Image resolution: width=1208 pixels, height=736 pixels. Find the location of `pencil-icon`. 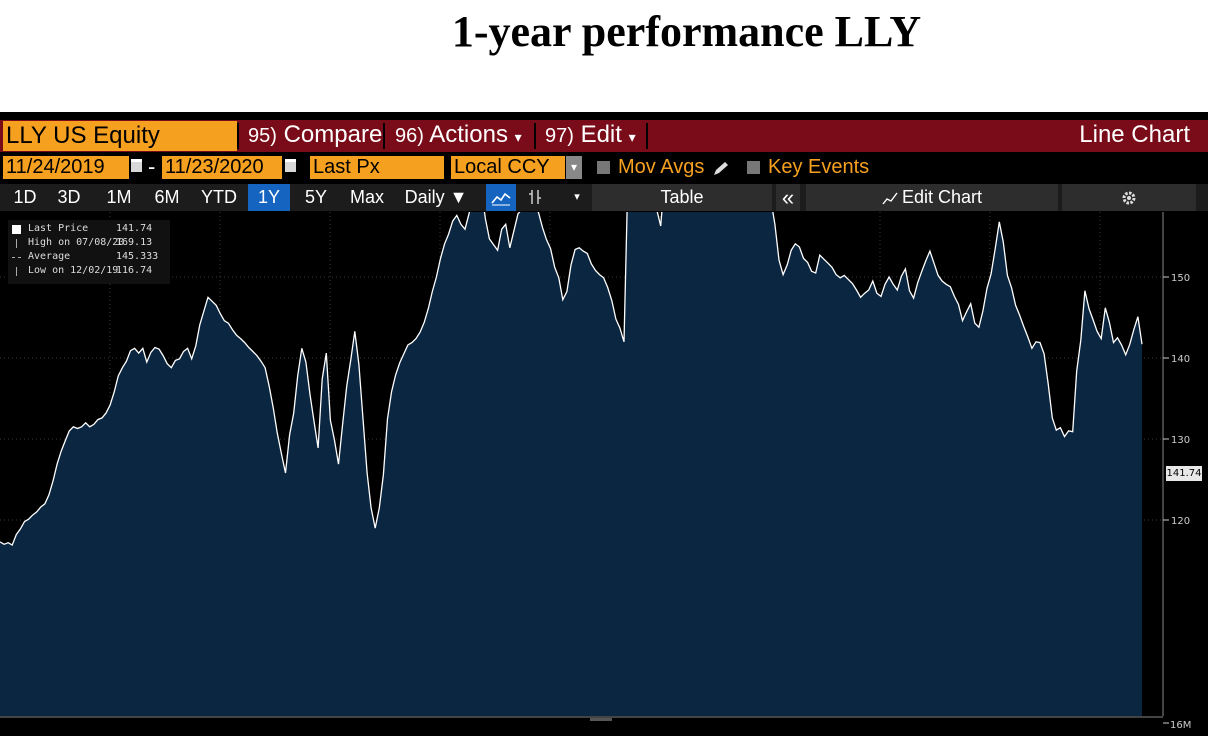

pencil-icon is located at coordinates (721, 169).